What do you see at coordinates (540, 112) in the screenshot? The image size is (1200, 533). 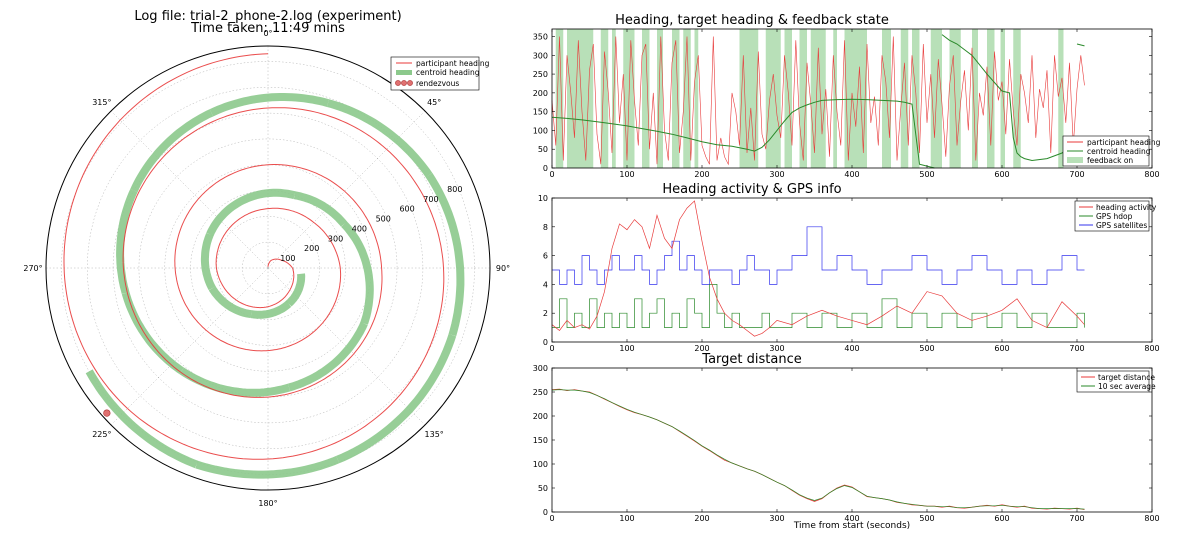 I see `y-tick-label: 150` at bounding box center [540, 112].